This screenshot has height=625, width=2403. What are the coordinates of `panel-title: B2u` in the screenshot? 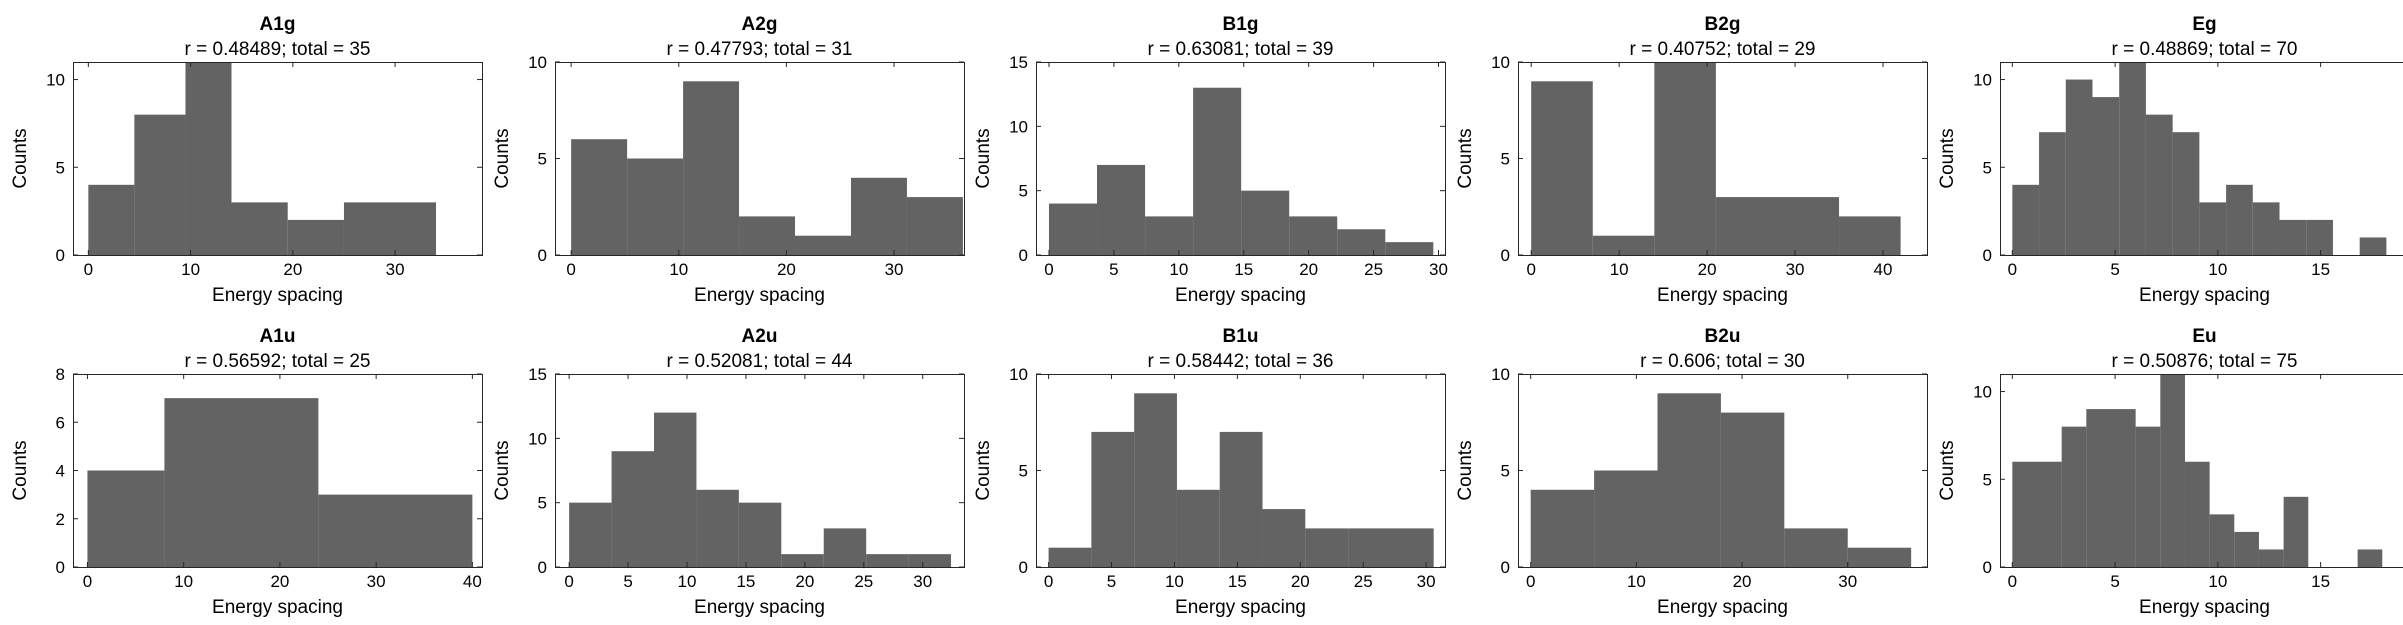 It's located at (1723, 336).